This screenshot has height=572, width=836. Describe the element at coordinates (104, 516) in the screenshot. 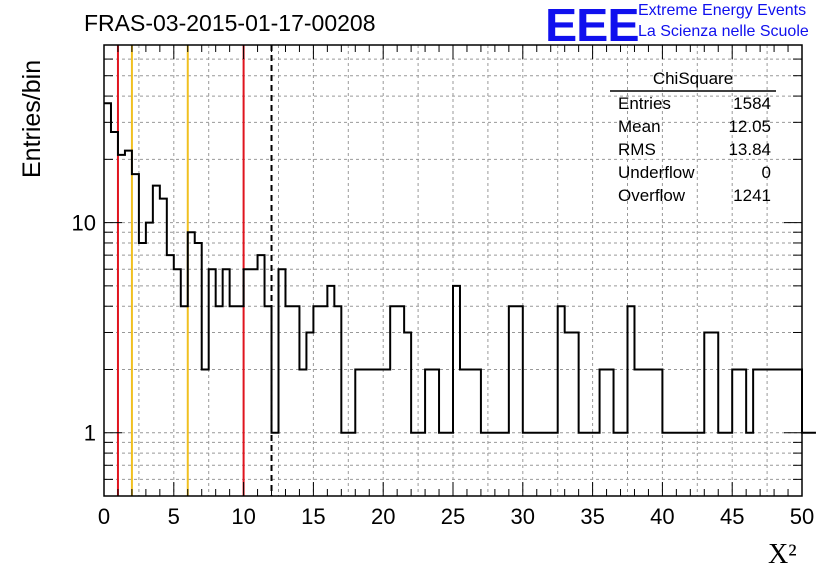

I see `x-tick-label: 0` at that location.